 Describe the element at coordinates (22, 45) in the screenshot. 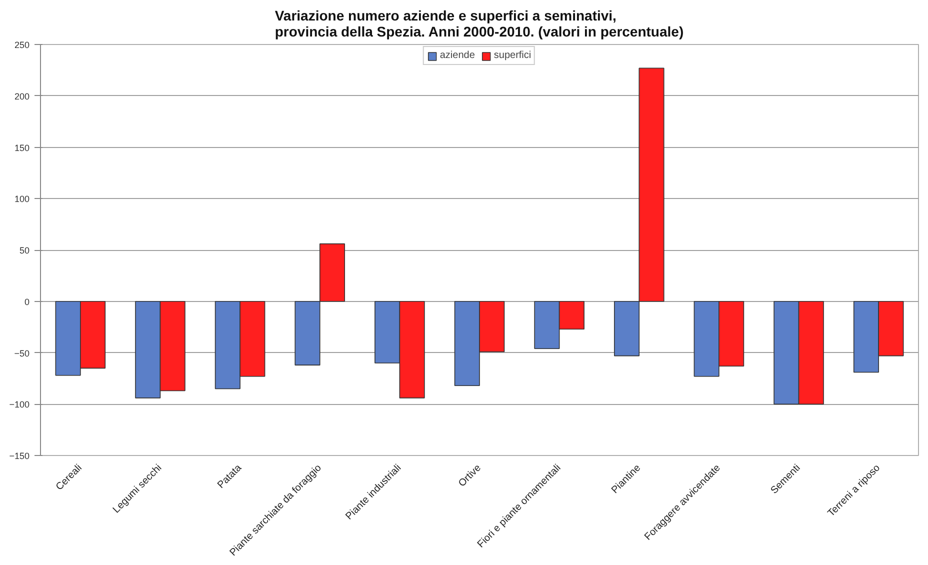

I see `y-tick-label: 250` at that location.